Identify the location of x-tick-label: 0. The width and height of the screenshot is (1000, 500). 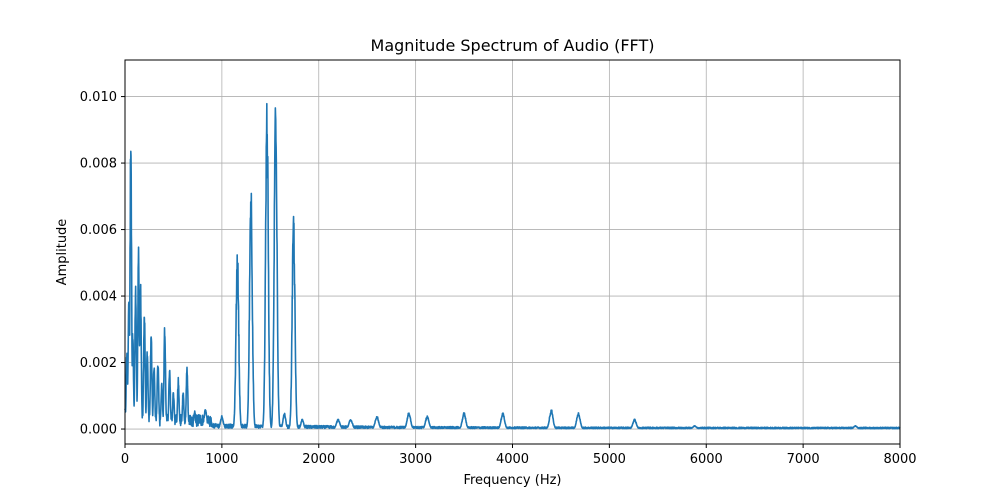
(125, 459).